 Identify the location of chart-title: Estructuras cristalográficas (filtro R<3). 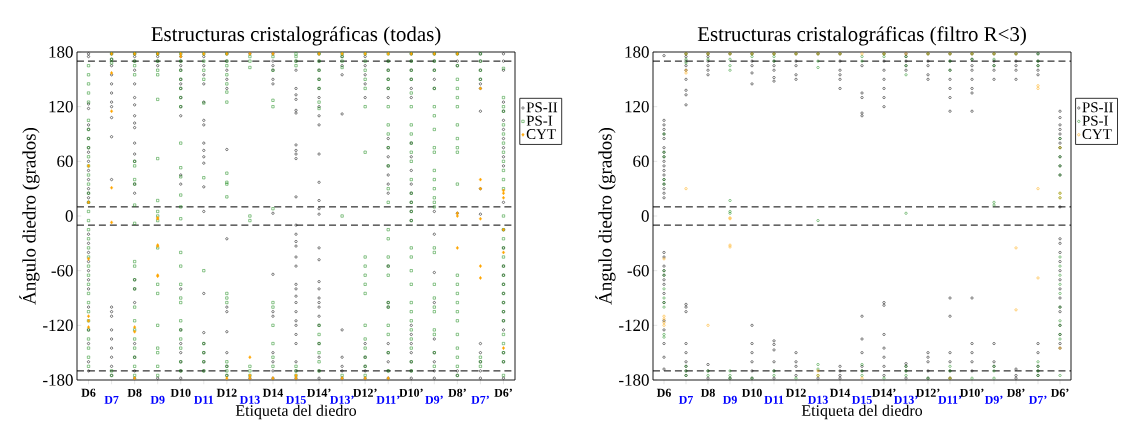
(861, 36).